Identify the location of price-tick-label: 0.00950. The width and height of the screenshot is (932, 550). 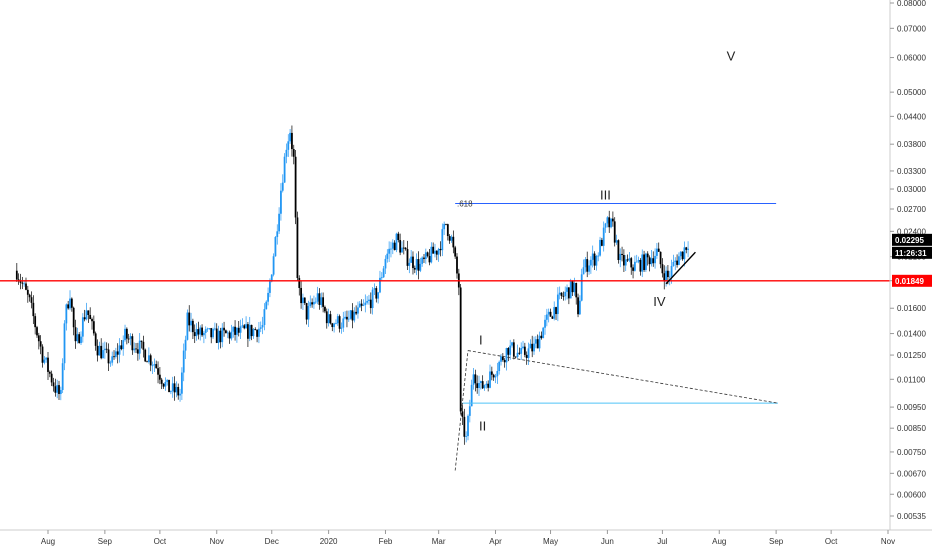
(911, 407).